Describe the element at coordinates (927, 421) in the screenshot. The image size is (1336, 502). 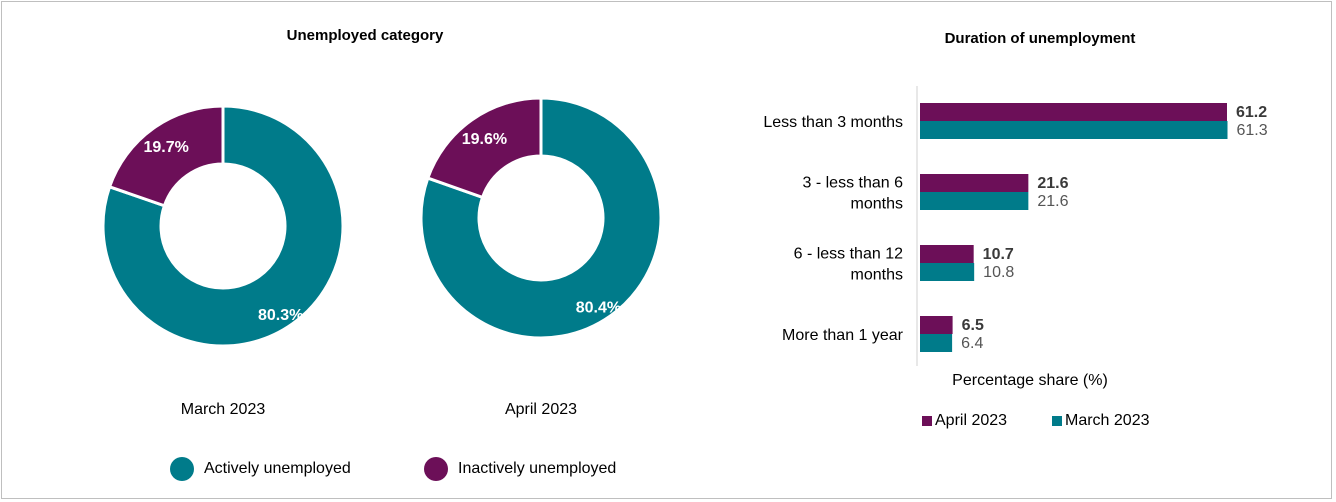
I see `legend-april-swatch` at that location.